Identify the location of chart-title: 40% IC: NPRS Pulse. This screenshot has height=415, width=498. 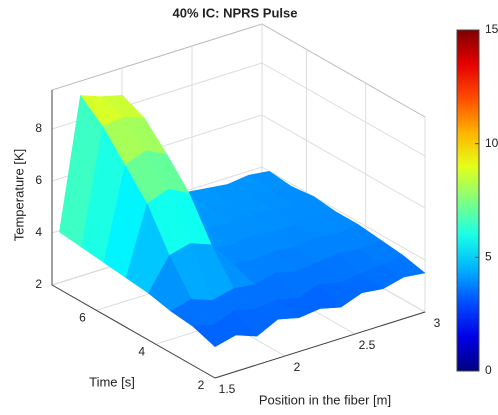
(235, 12).